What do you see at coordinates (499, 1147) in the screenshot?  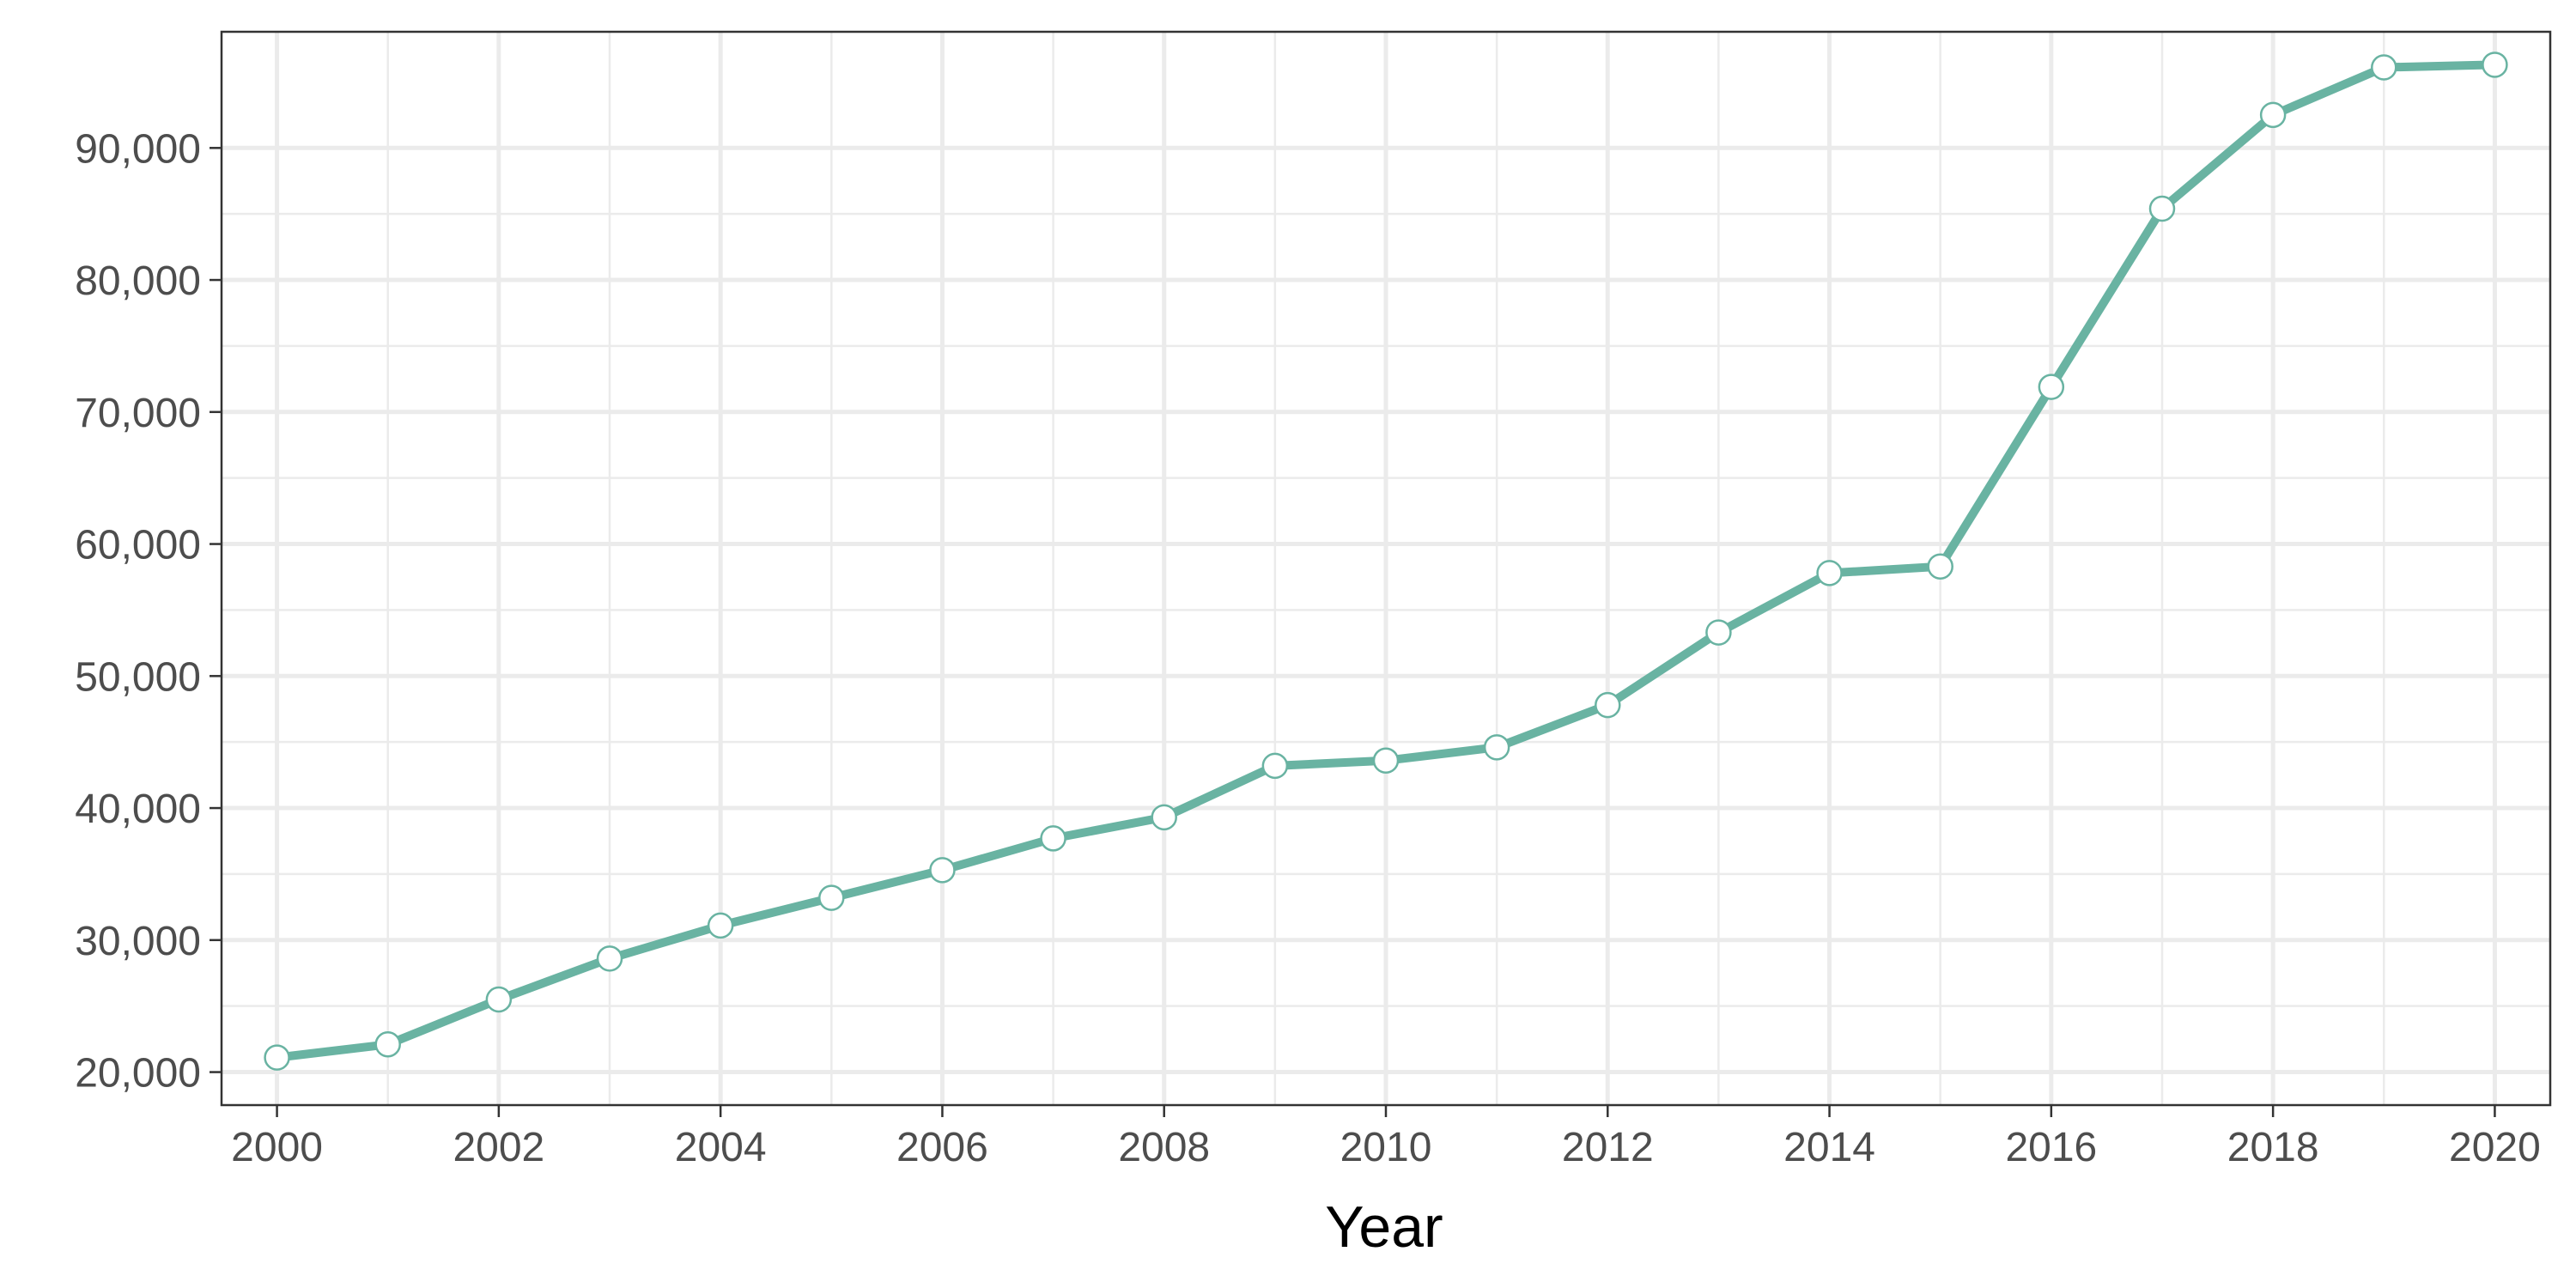 I see `x-tick-label: 2002` at bounding box center [499, 1147].